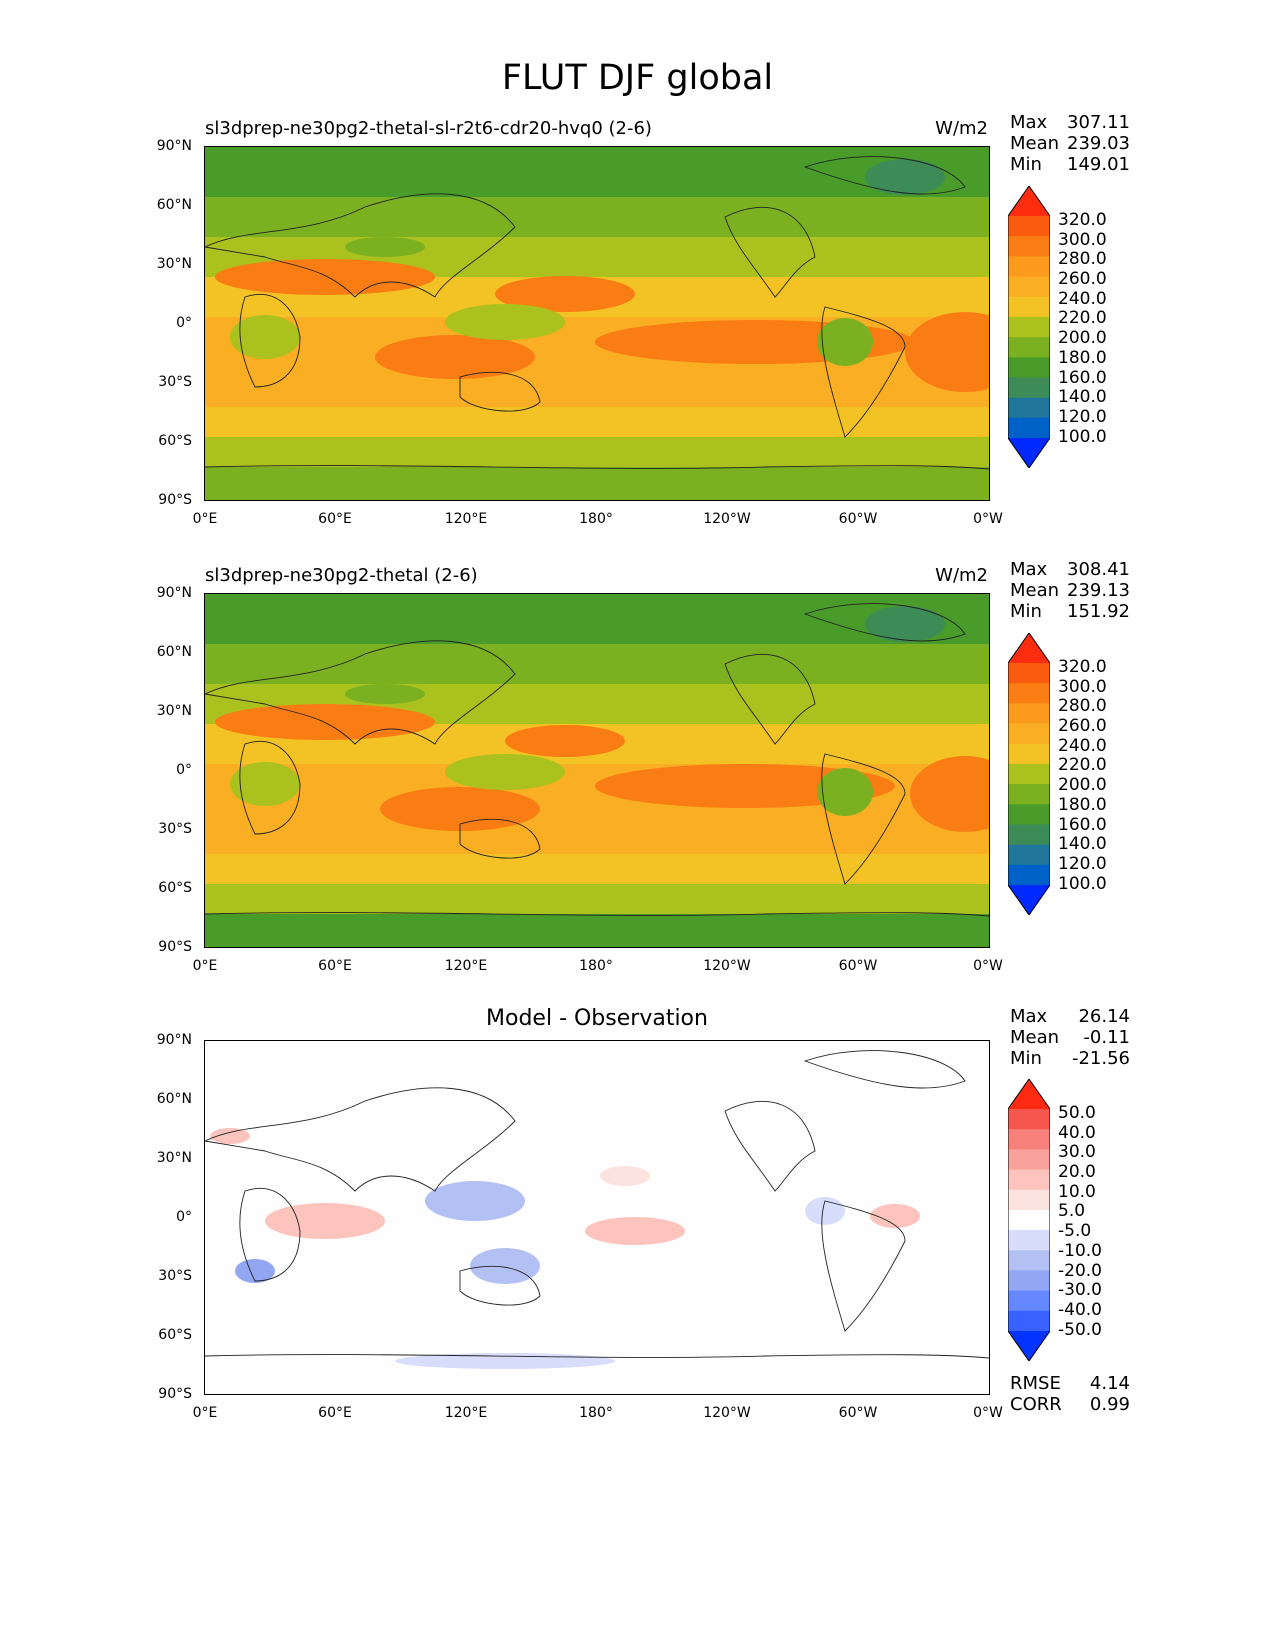  What do you see at coordinates (858, 1413) in the screenshot?
I see `panel-3-xtick-60w: 60°W` at bounding box center [858, 1413].